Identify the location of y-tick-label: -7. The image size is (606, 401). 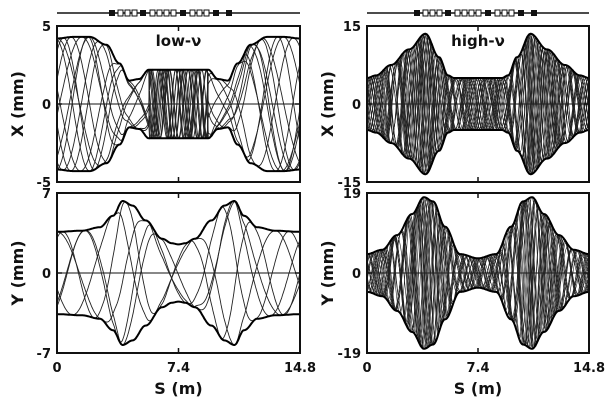
(44, 354).